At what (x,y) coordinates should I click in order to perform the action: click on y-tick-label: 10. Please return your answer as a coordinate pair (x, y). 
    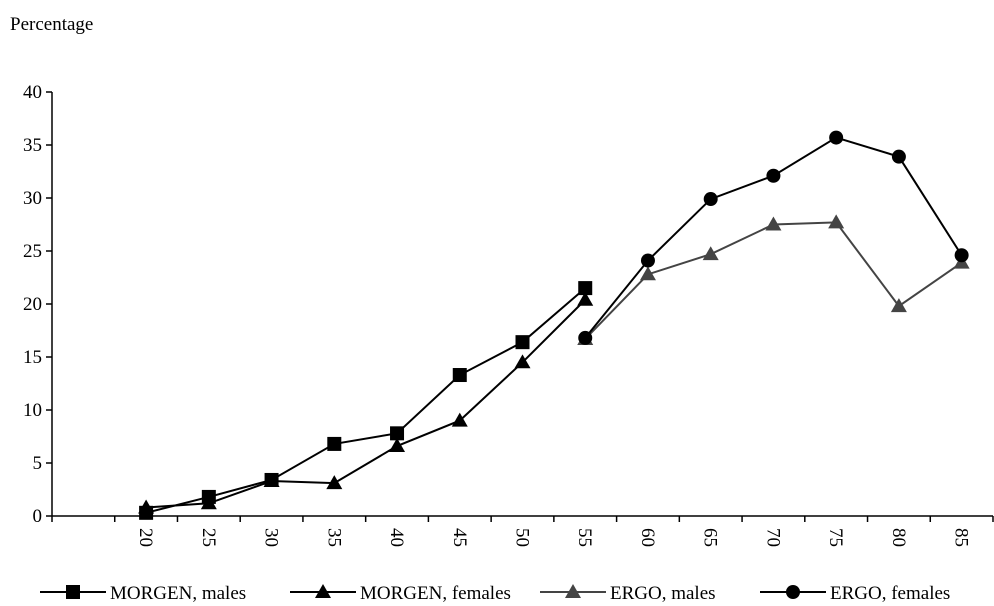
    Looking at the image, I should click on (32, 410).